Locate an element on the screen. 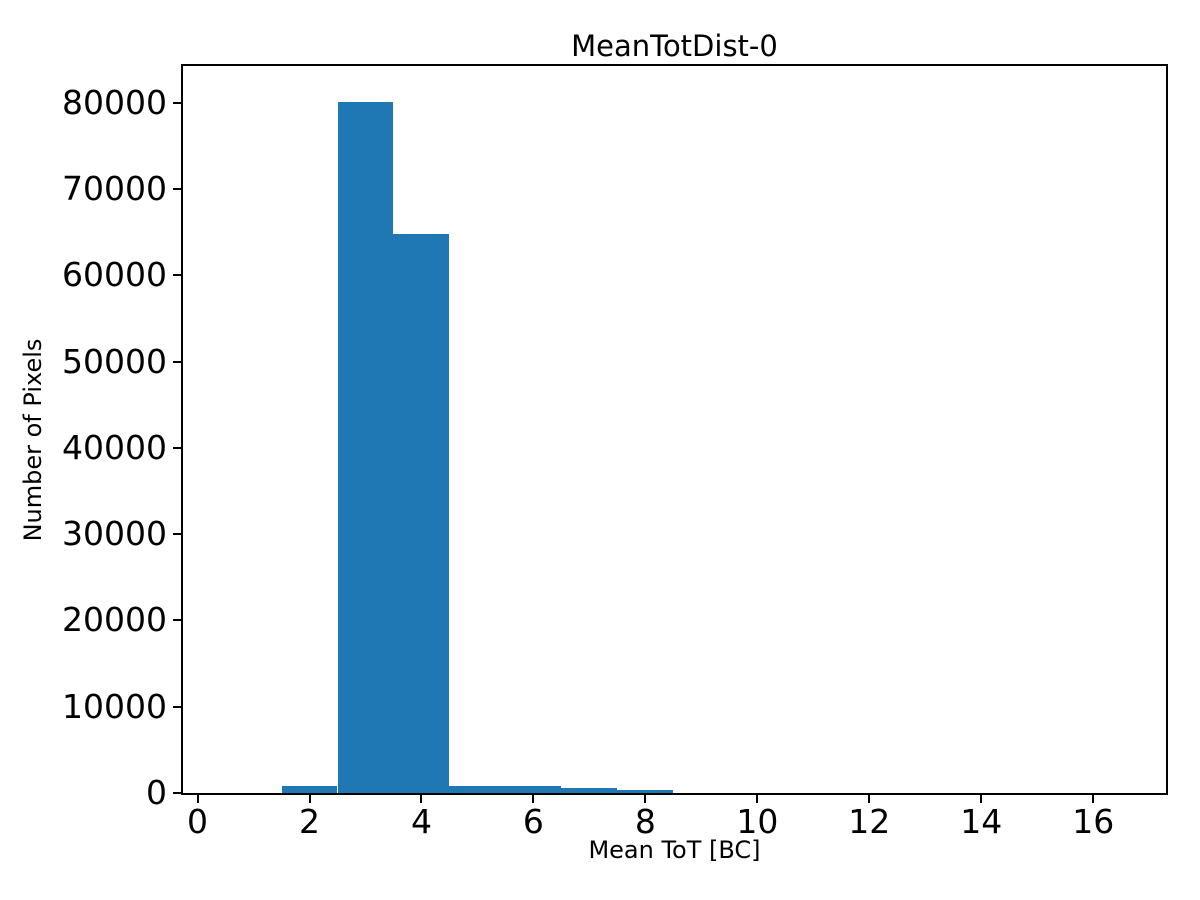 The image size is (1200, 900). x-tick-label: 6 is located at coordinates (533, 821).